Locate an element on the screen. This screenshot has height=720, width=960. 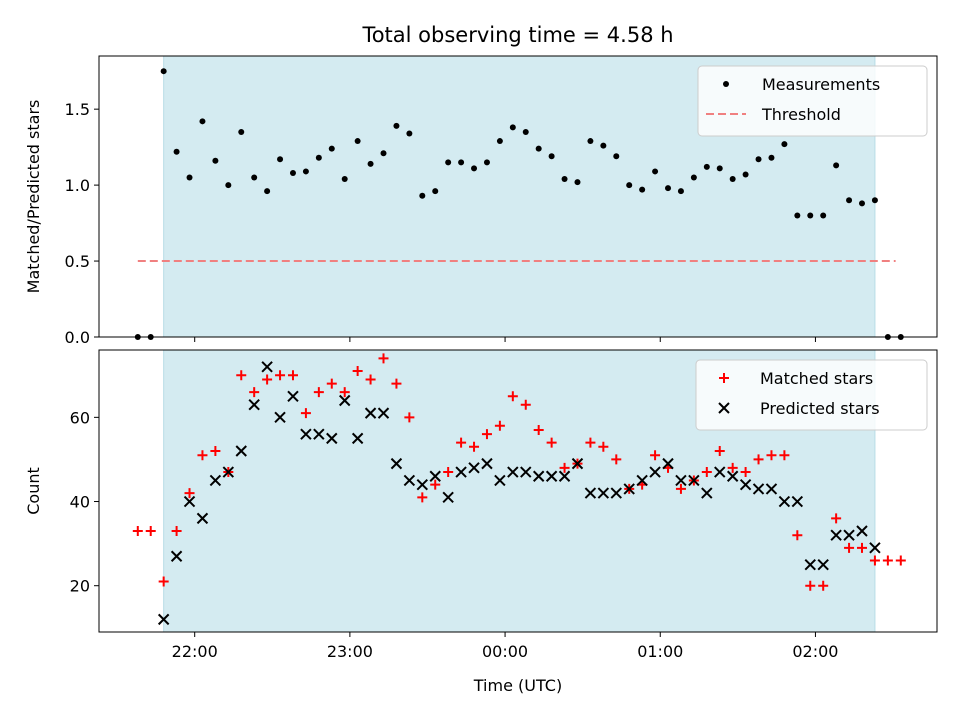
legend: Matched stars Predicted stars is located at coordinates (811, 395).